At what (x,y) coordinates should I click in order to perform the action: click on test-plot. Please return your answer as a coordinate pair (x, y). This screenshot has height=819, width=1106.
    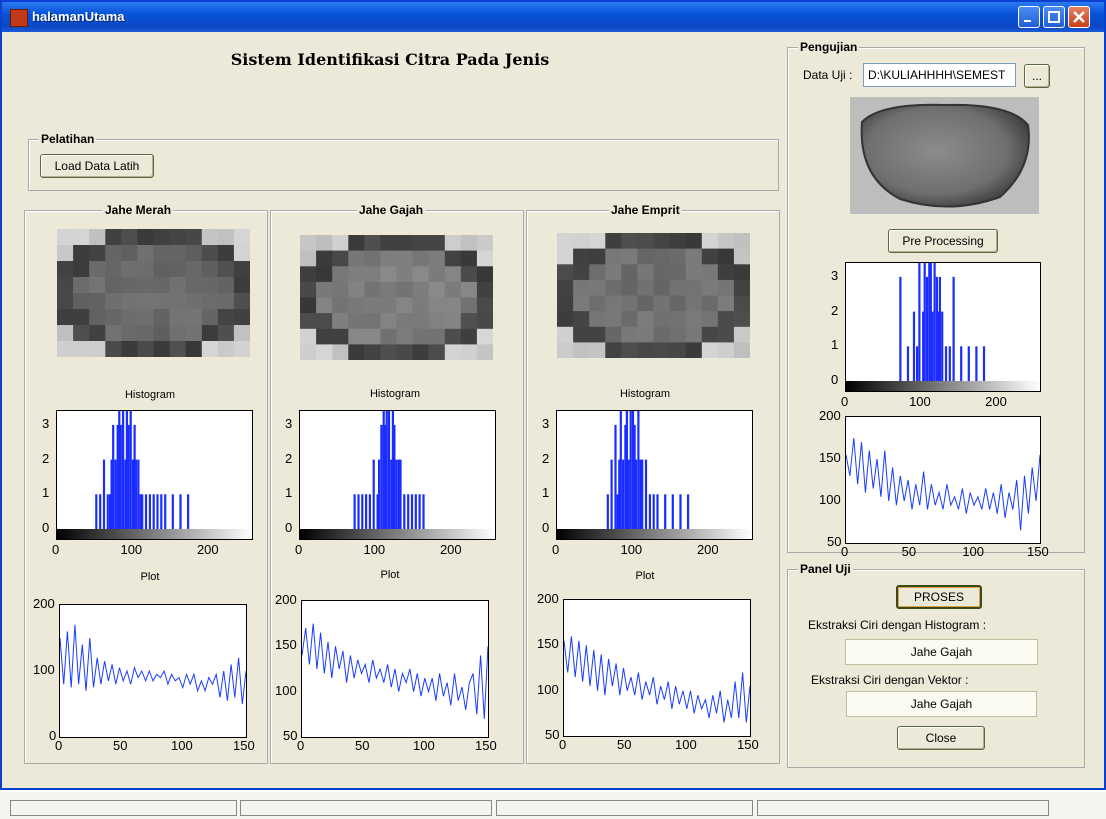
    Looking at the image, I should click on (943, 480).